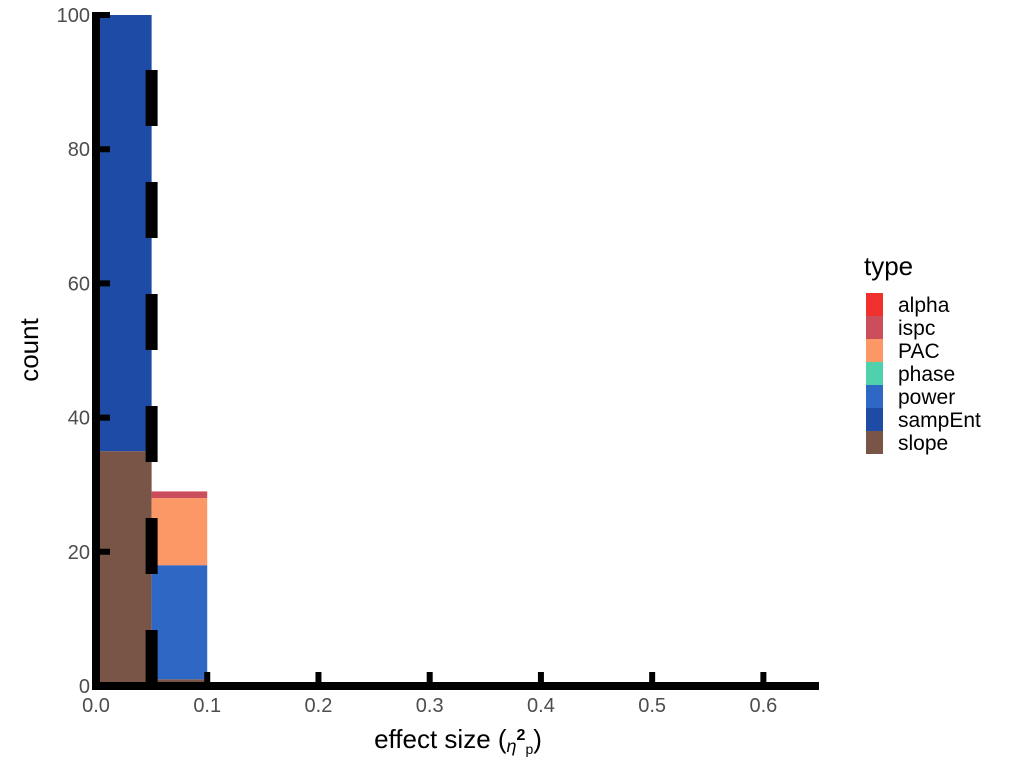  Describe the element at coordinates (923, 443) in the screenshot. I see `legend-label-slope: slope` at that location.